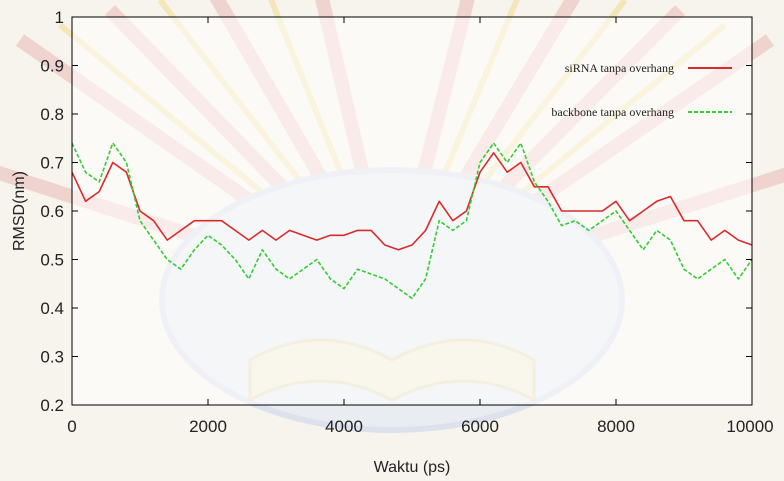  Describe the element at coordinates (612, 112) in the screenshot. I see `legend-label-2: backbone tanpa overhang` at that location.